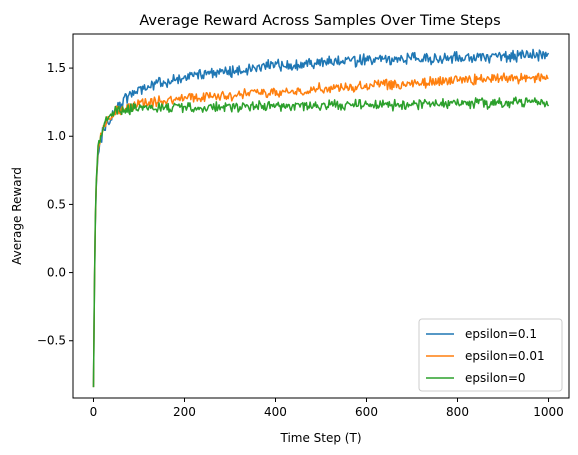  Describe the element at coordinates (320, 438) in the screenshot. I see `x-axis-label: Time Step (T)` at that location.